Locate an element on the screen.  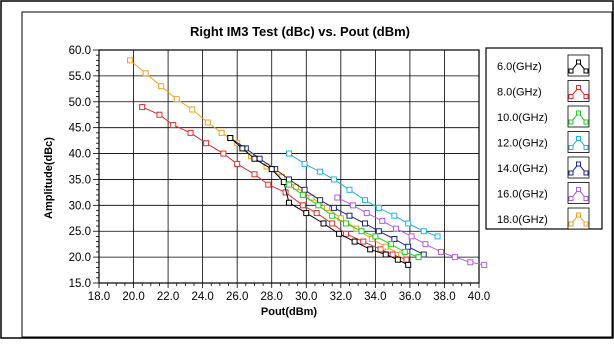
y-tick-label: 40.0 is located at coordinates (80, 155).